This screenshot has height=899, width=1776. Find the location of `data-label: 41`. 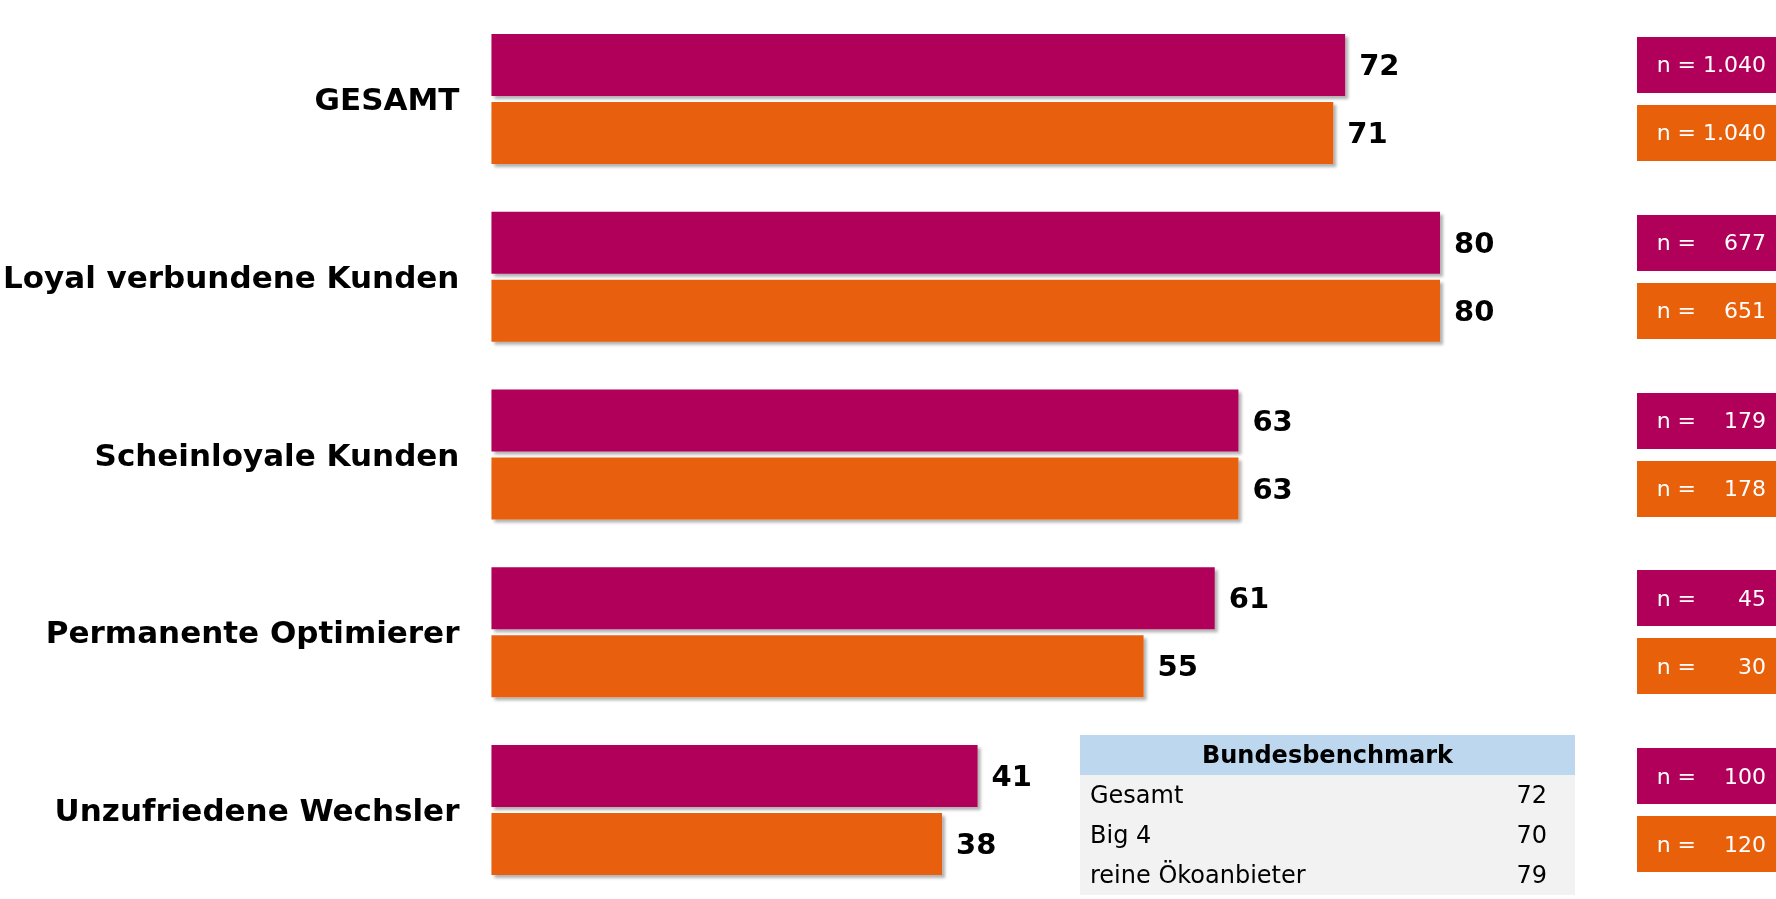

data-label: 41 is located at coordinates (1011, 776).